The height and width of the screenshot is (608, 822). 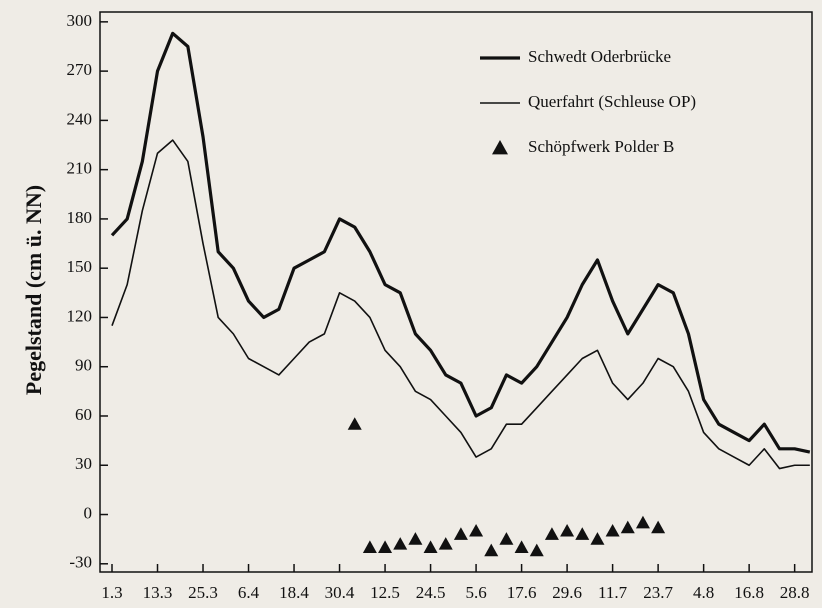 I want to click on legend-label: Querfahrt (Schleuse OP), so click(x=612, y=101).